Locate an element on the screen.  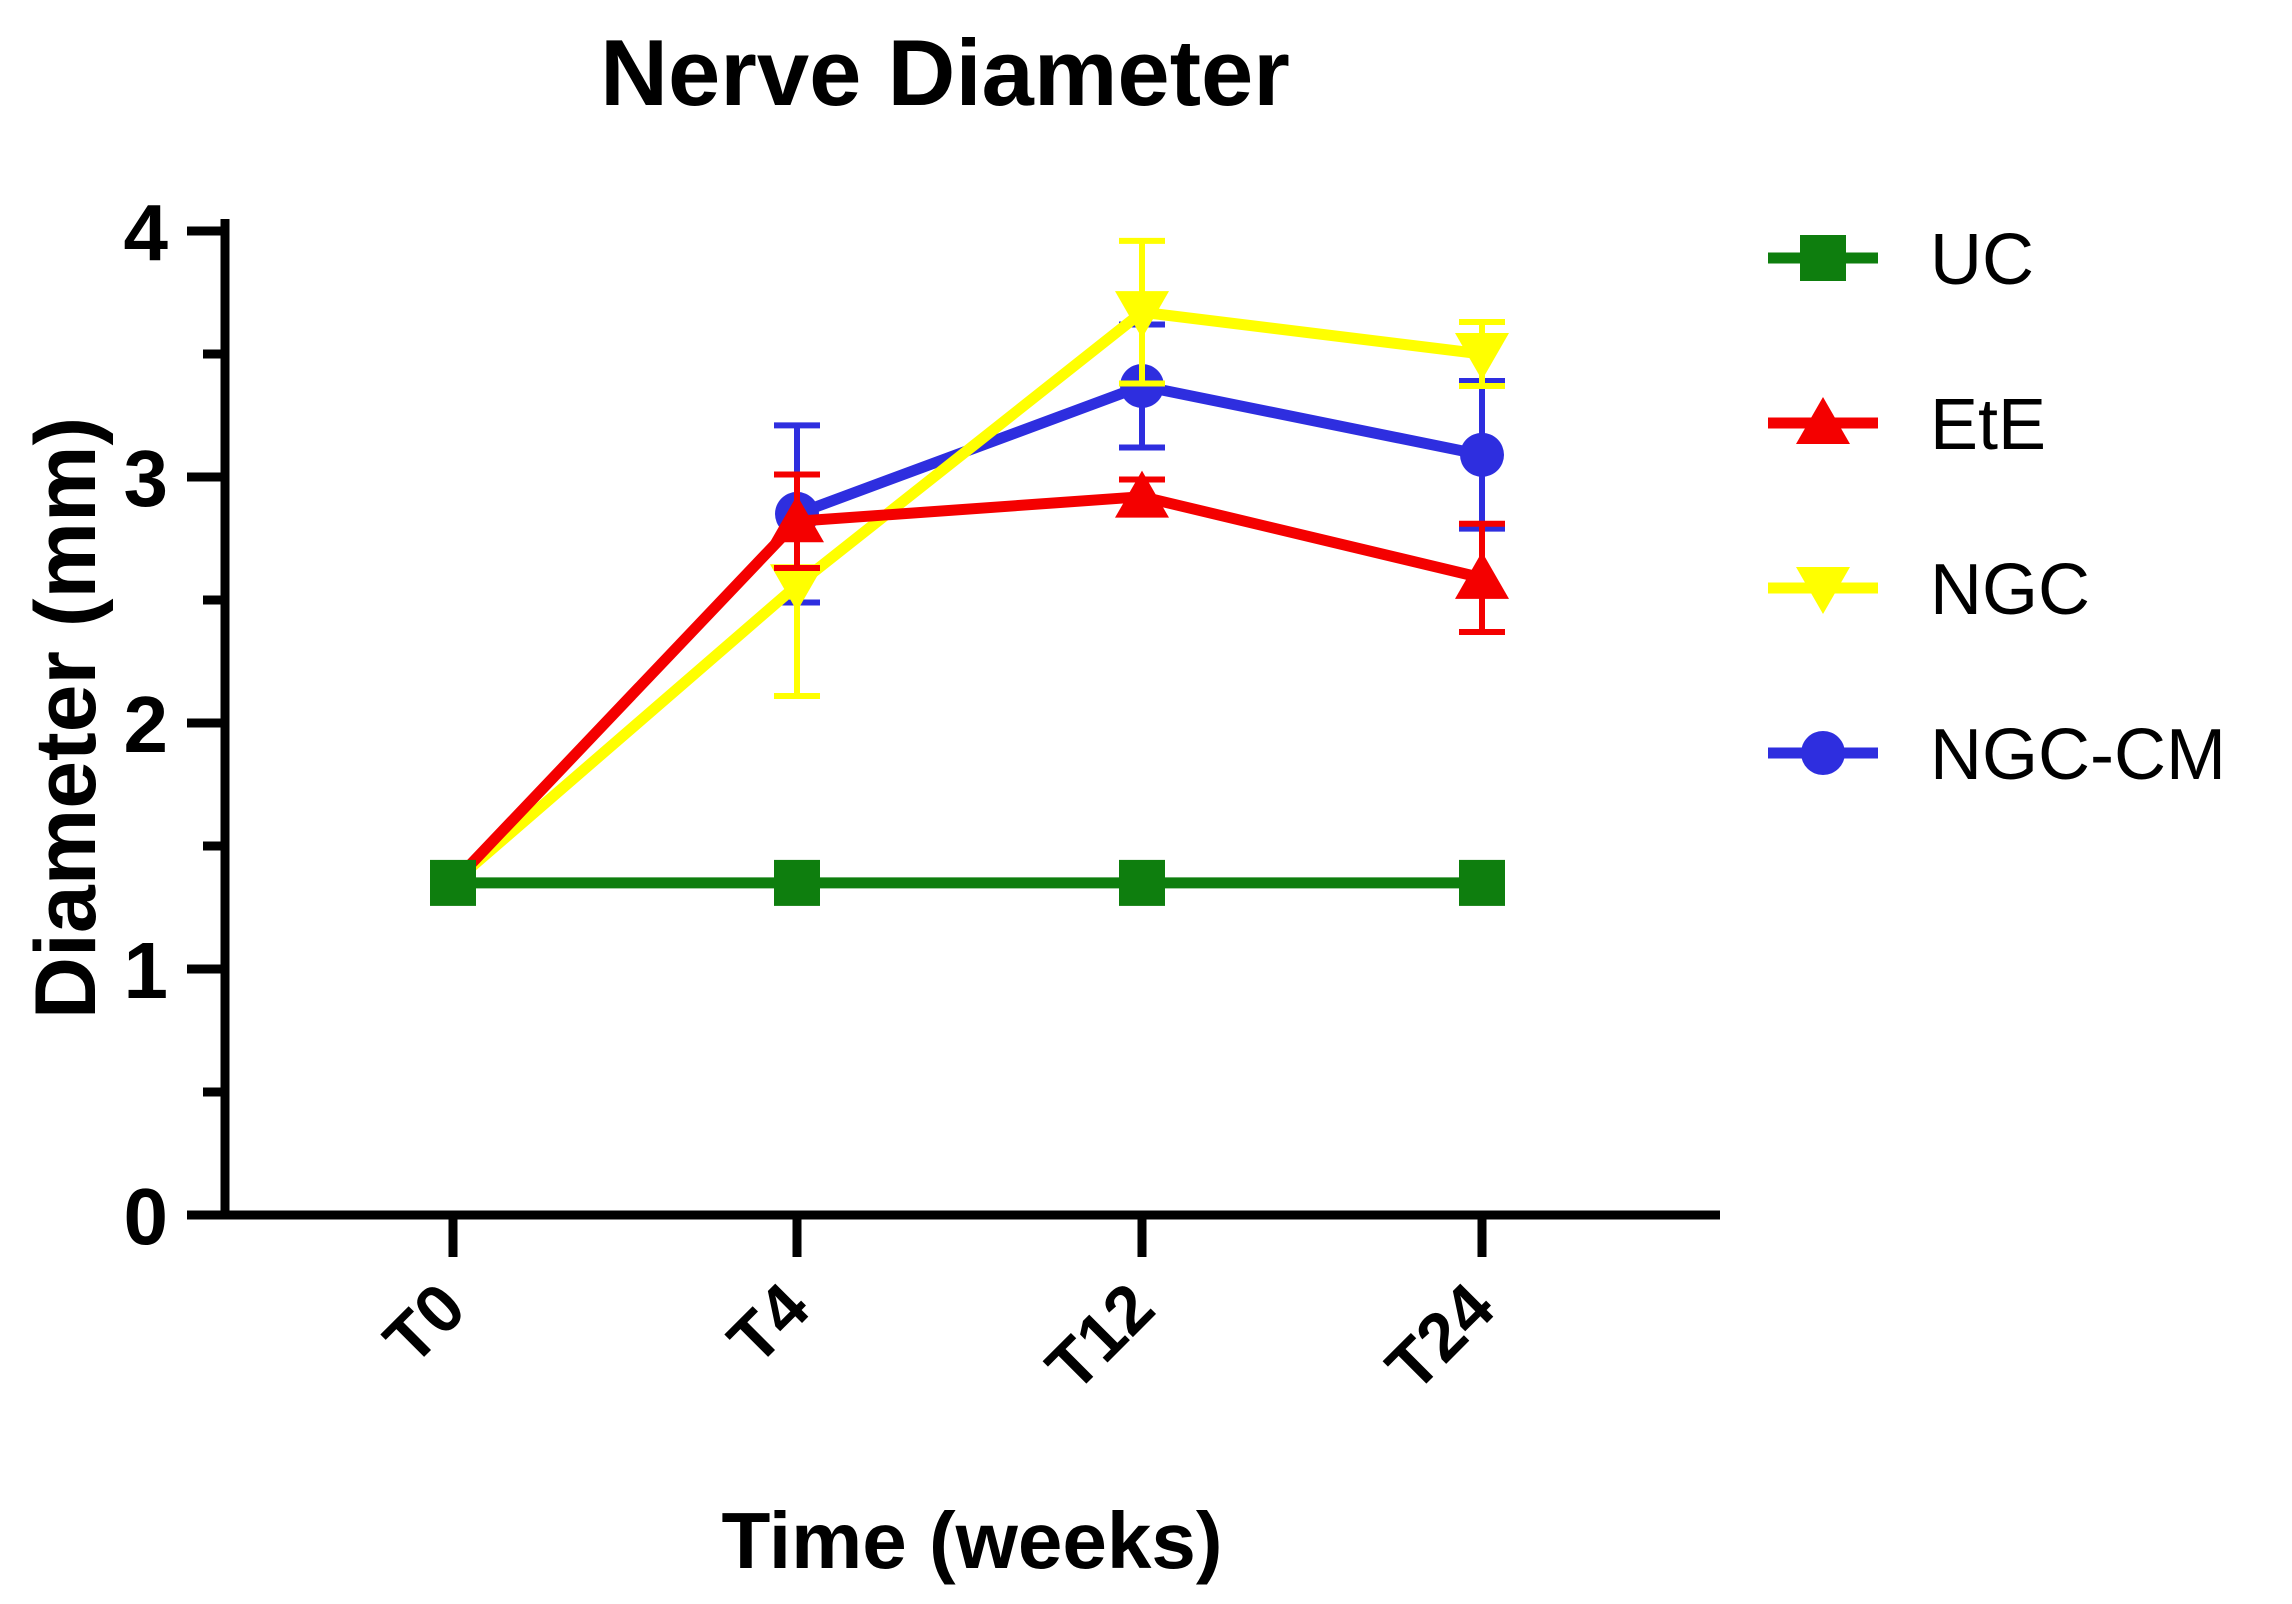
chart-title: Nerve Diameter is located at coordinates (945, 72).